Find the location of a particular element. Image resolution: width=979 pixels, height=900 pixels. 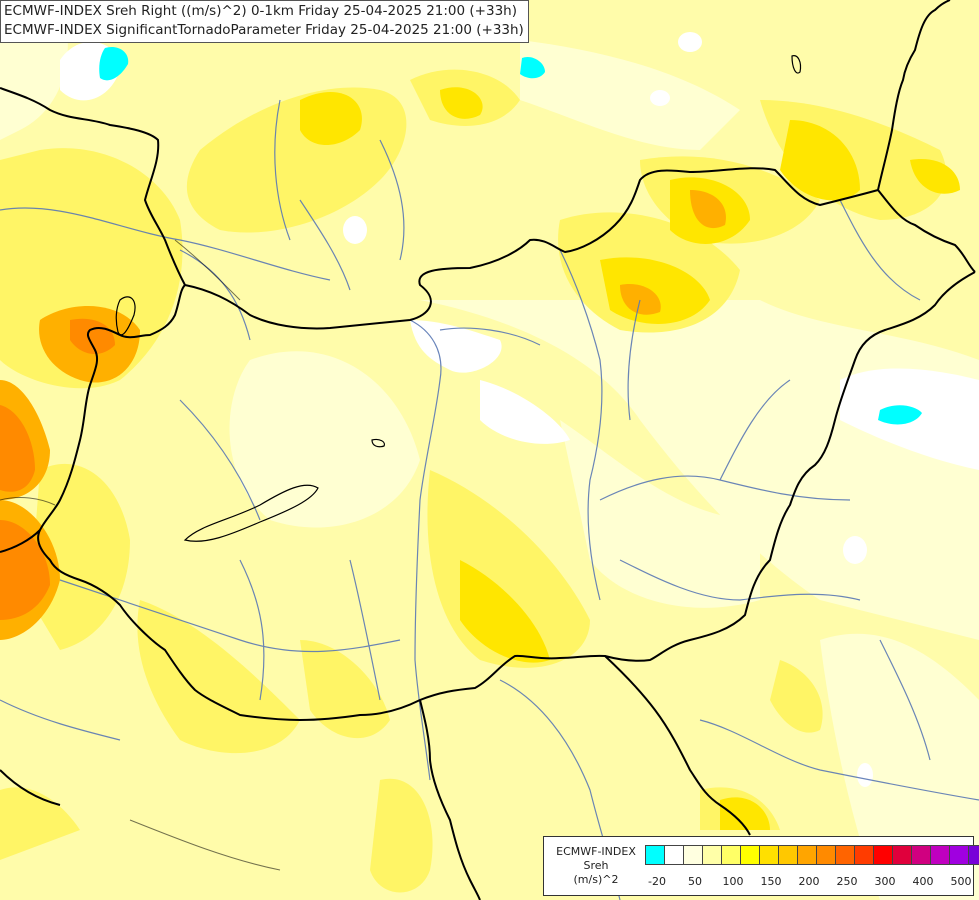

legend-label-6: 300 is located at coordinates (885, 881).